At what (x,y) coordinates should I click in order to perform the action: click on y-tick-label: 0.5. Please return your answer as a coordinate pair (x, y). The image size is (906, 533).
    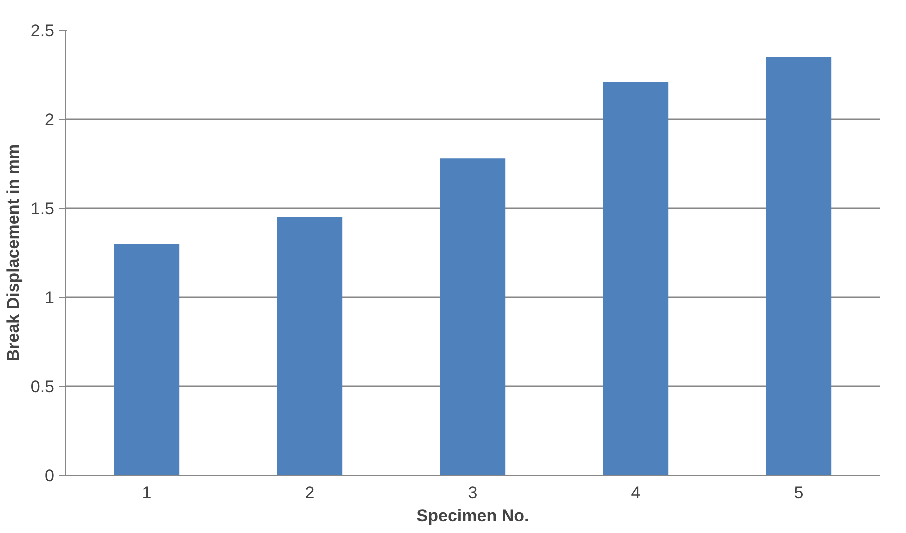
    Looking at the image, I should click on (42, 387).